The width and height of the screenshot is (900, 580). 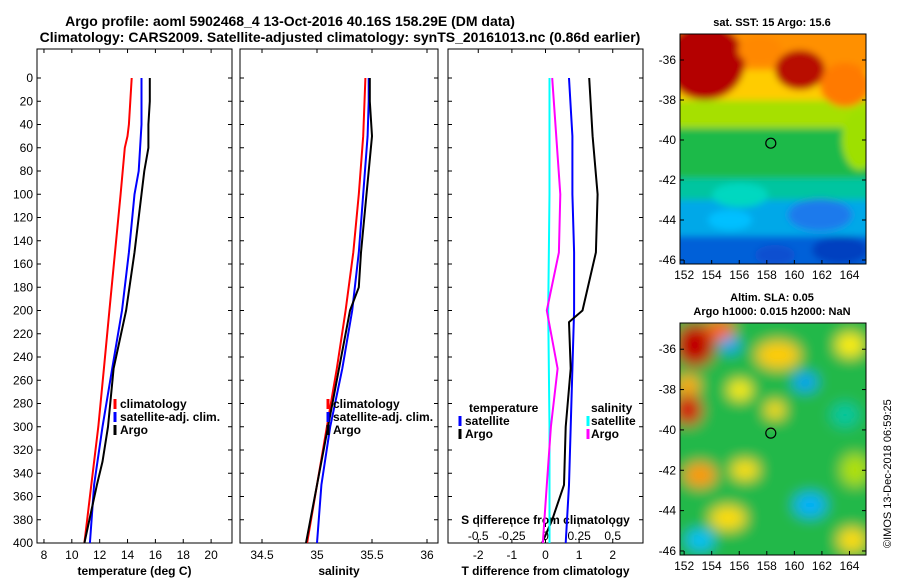 I want to click on secondary-x-tick-label: 0.25, so click(x=579, y=536).